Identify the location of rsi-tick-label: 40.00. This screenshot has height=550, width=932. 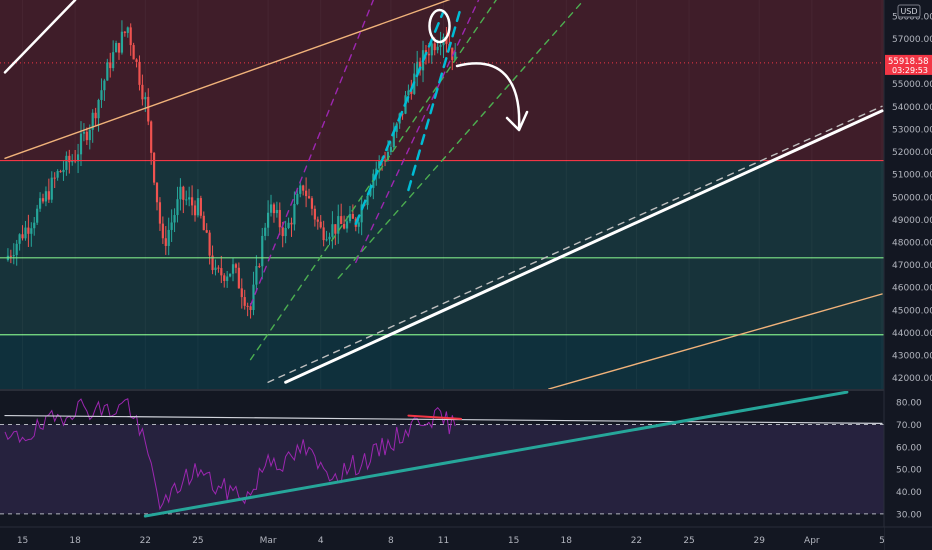
(909, 493).